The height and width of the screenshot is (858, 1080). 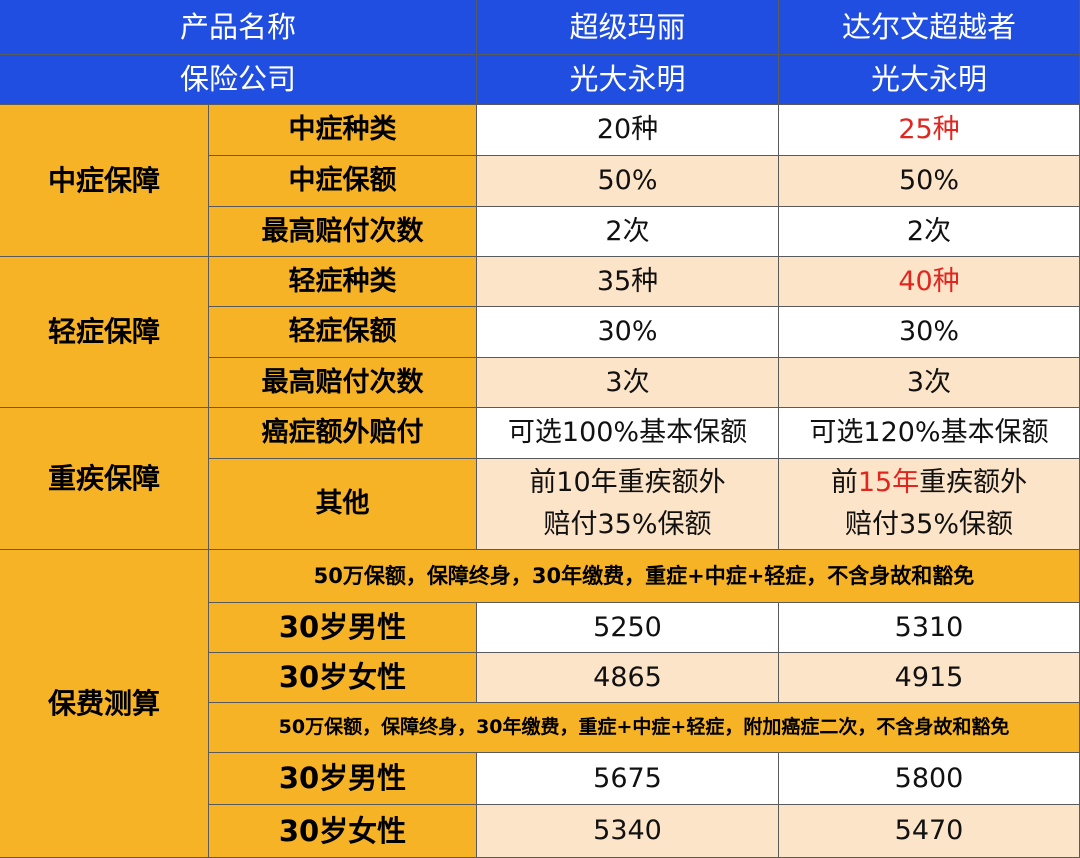 I want to click on cell-value-a: 2次, so click(x=628, y=232).